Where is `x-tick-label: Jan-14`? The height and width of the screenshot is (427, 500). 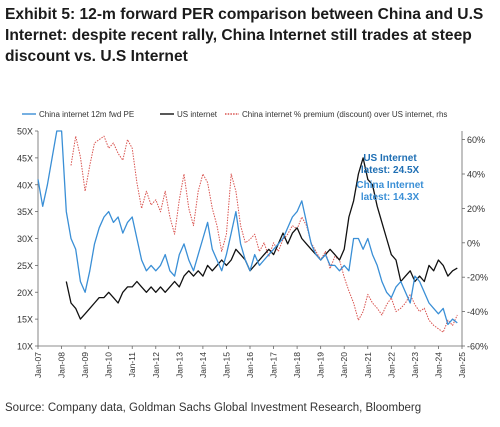 x-tick-label: Jan-14 is located at coordinates (203, 365).